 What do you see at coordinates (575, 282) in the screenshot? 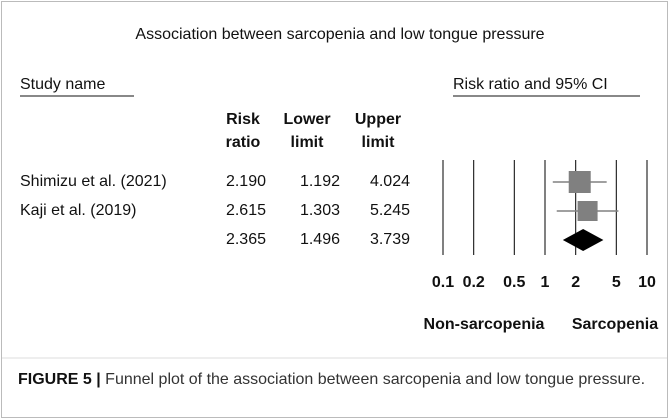
I see `x-tick-label: 2` at bounding box center [575, 282].